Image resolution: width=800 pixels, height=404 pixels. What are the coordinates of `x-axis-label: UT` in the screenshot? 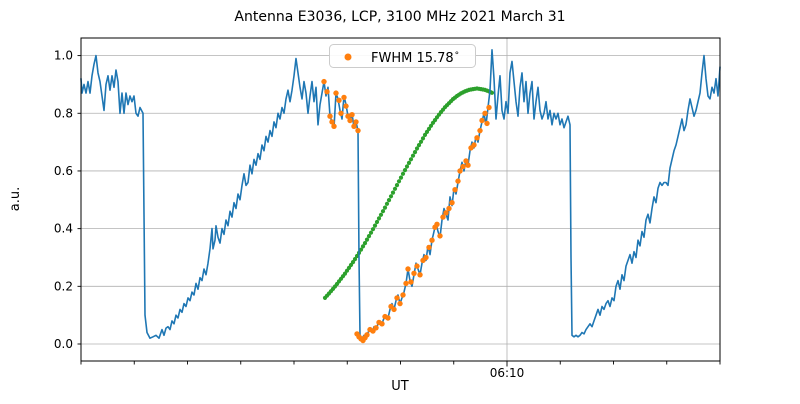 It's located at (400, 386).